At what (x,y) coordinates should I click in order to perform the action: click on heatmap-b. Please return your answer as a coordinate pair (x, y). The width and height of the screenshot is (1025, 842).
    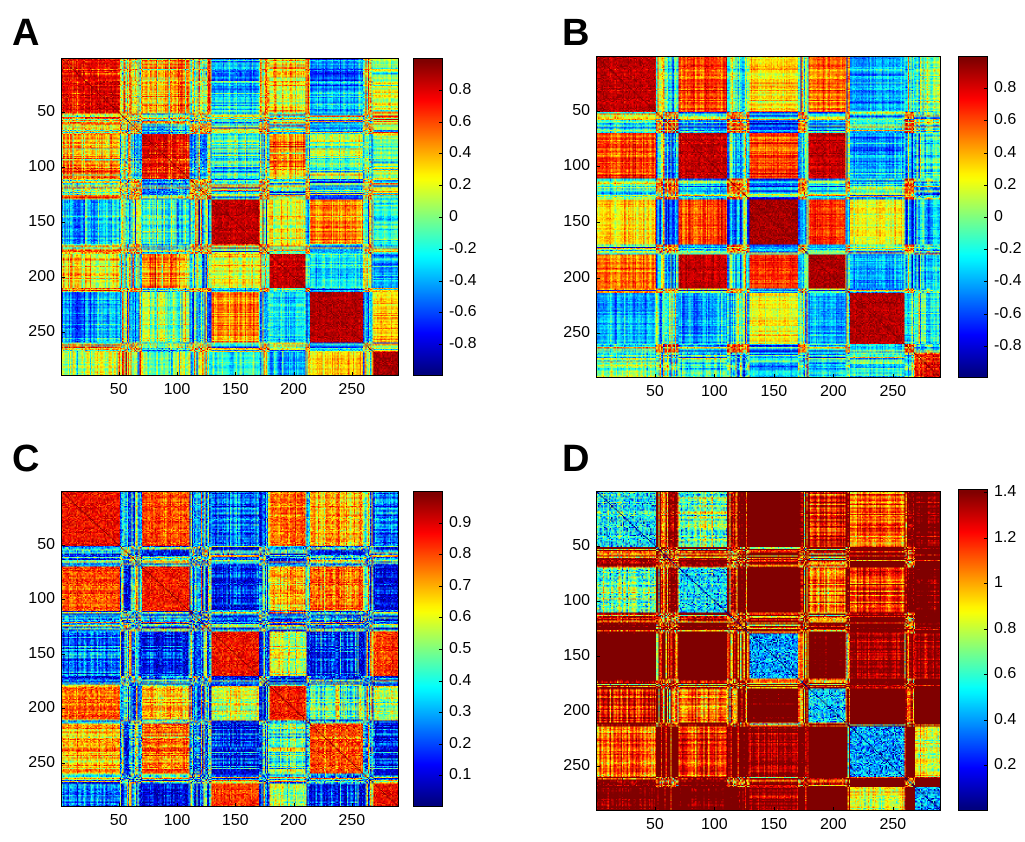
    Looking at the image, I should click on (768, 217).